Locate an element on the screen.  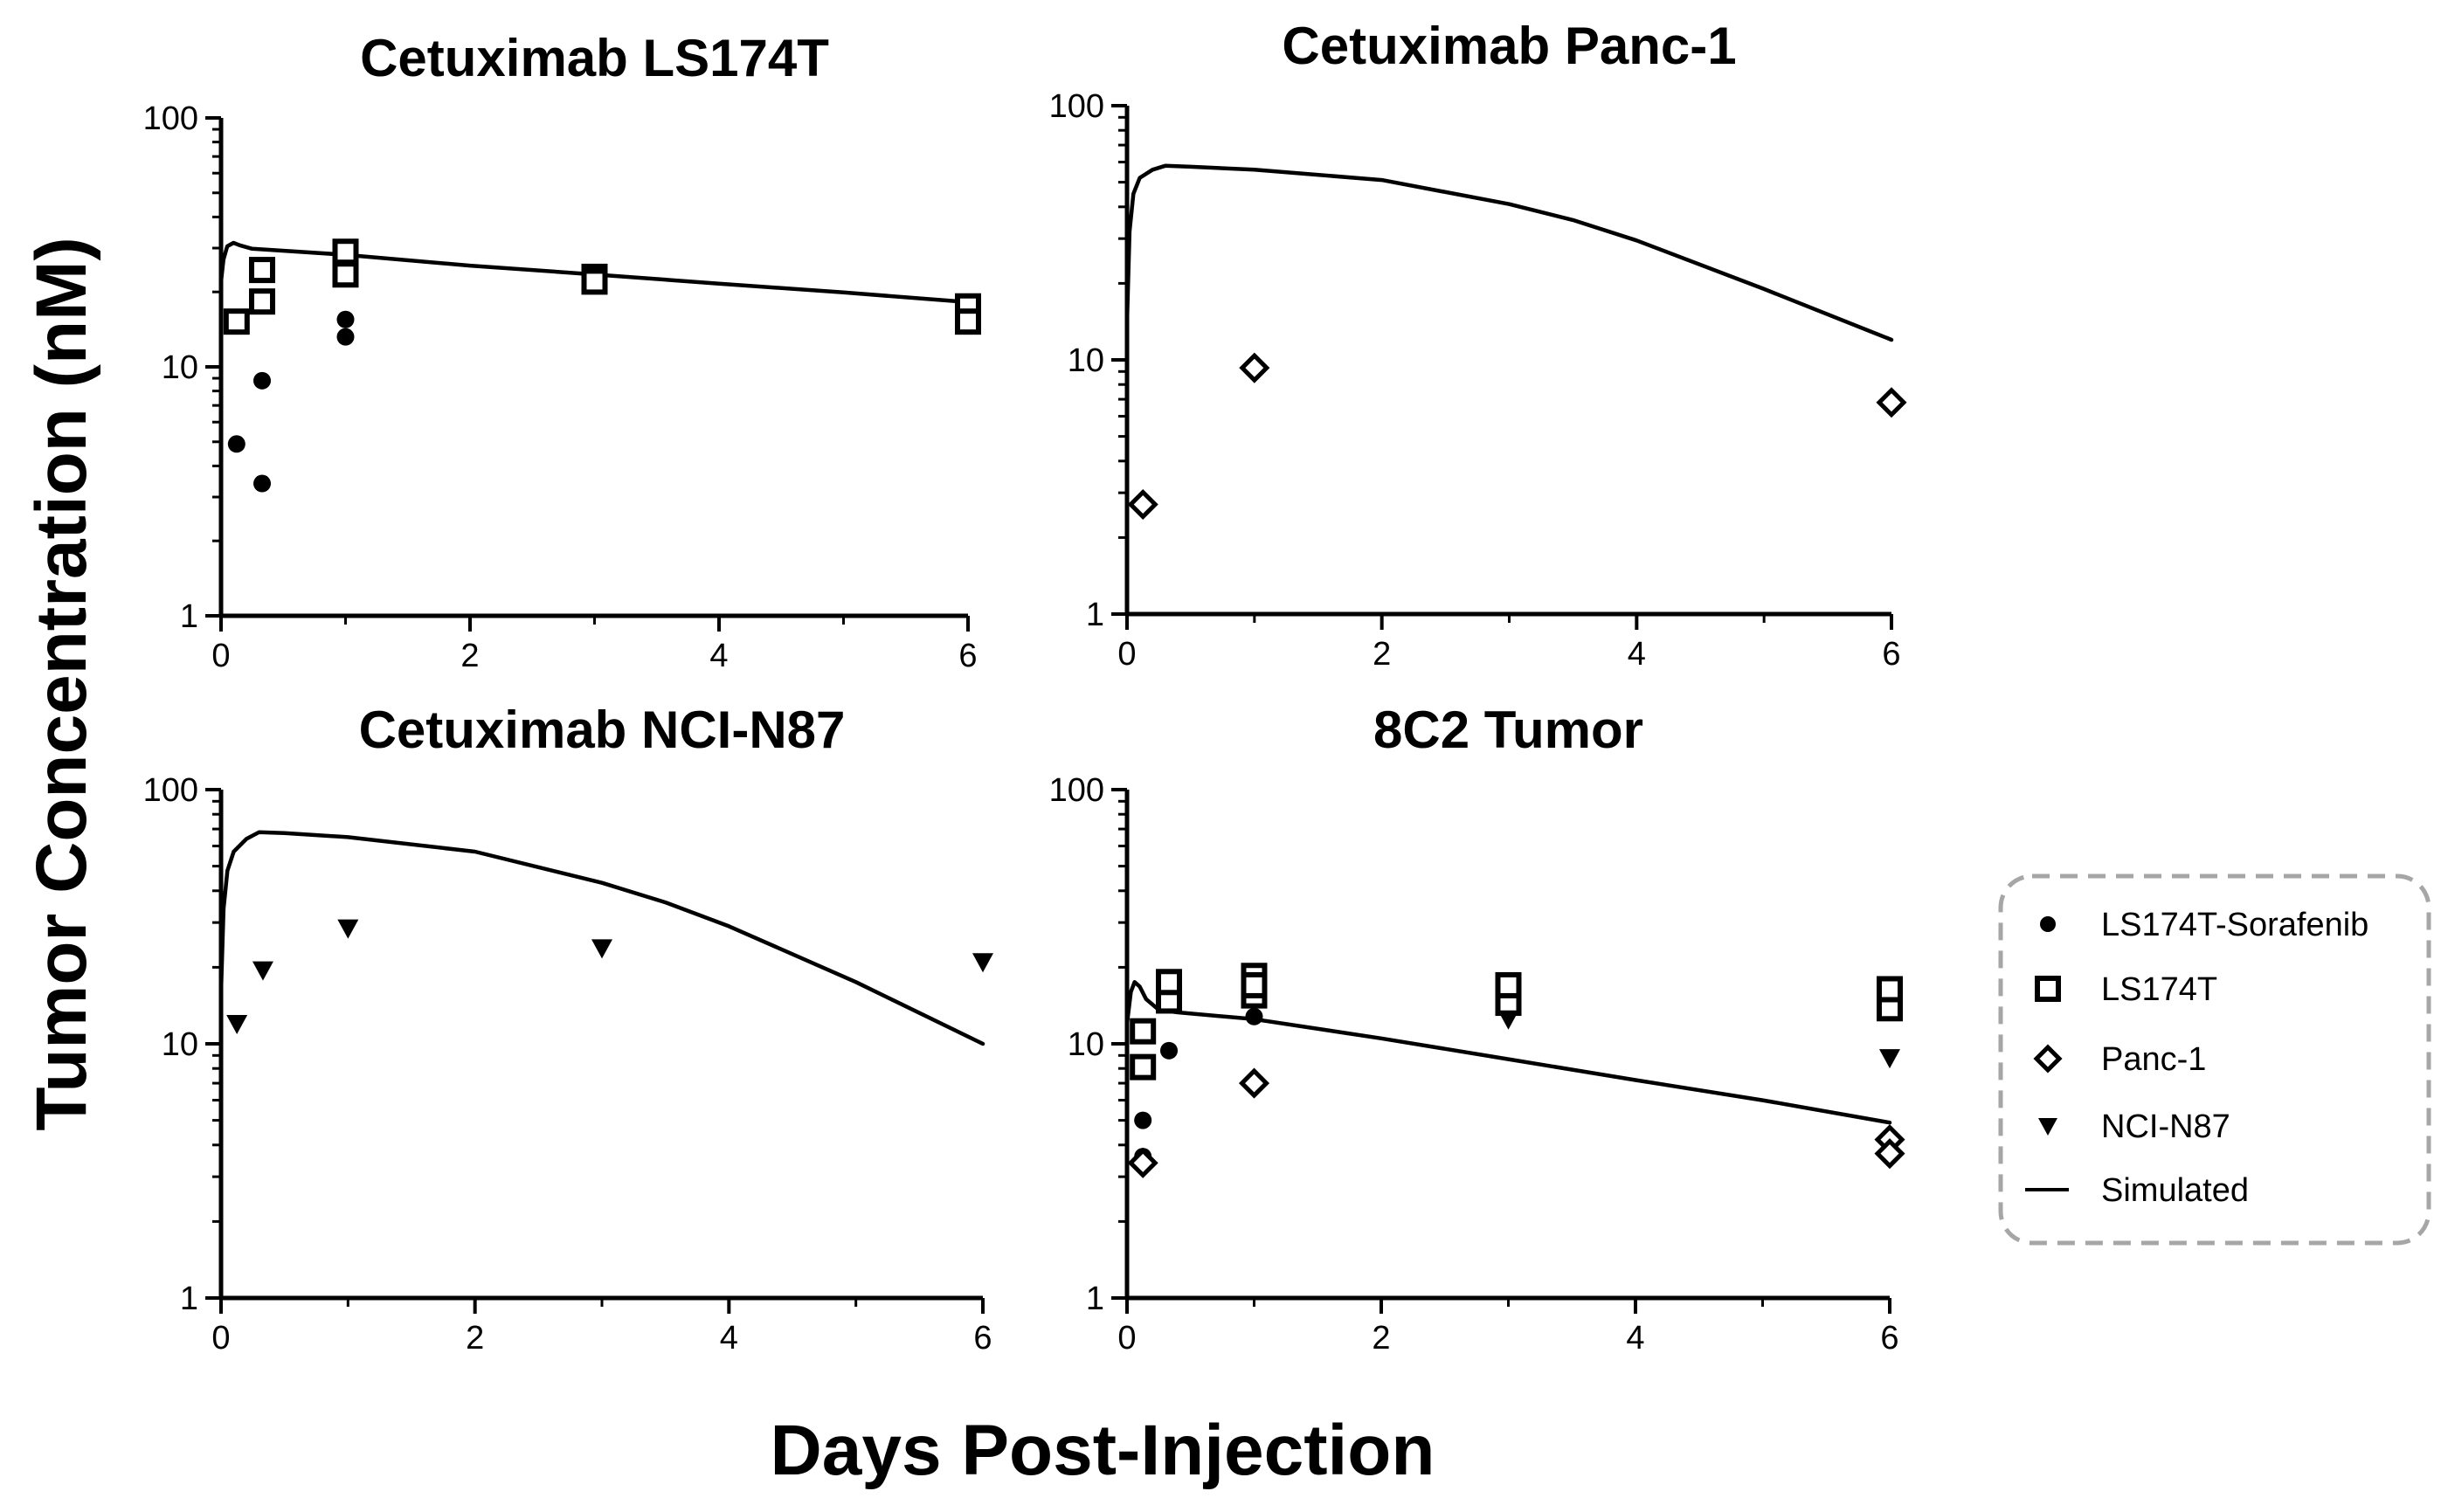
legend-label: Simulated is located at coordinates (2175, 1190).